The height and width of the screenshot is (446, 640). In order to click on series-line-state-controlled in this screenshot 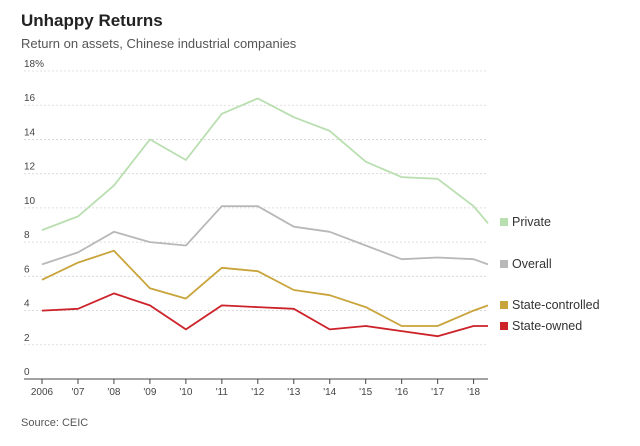, I will do `click(265, 288)`.